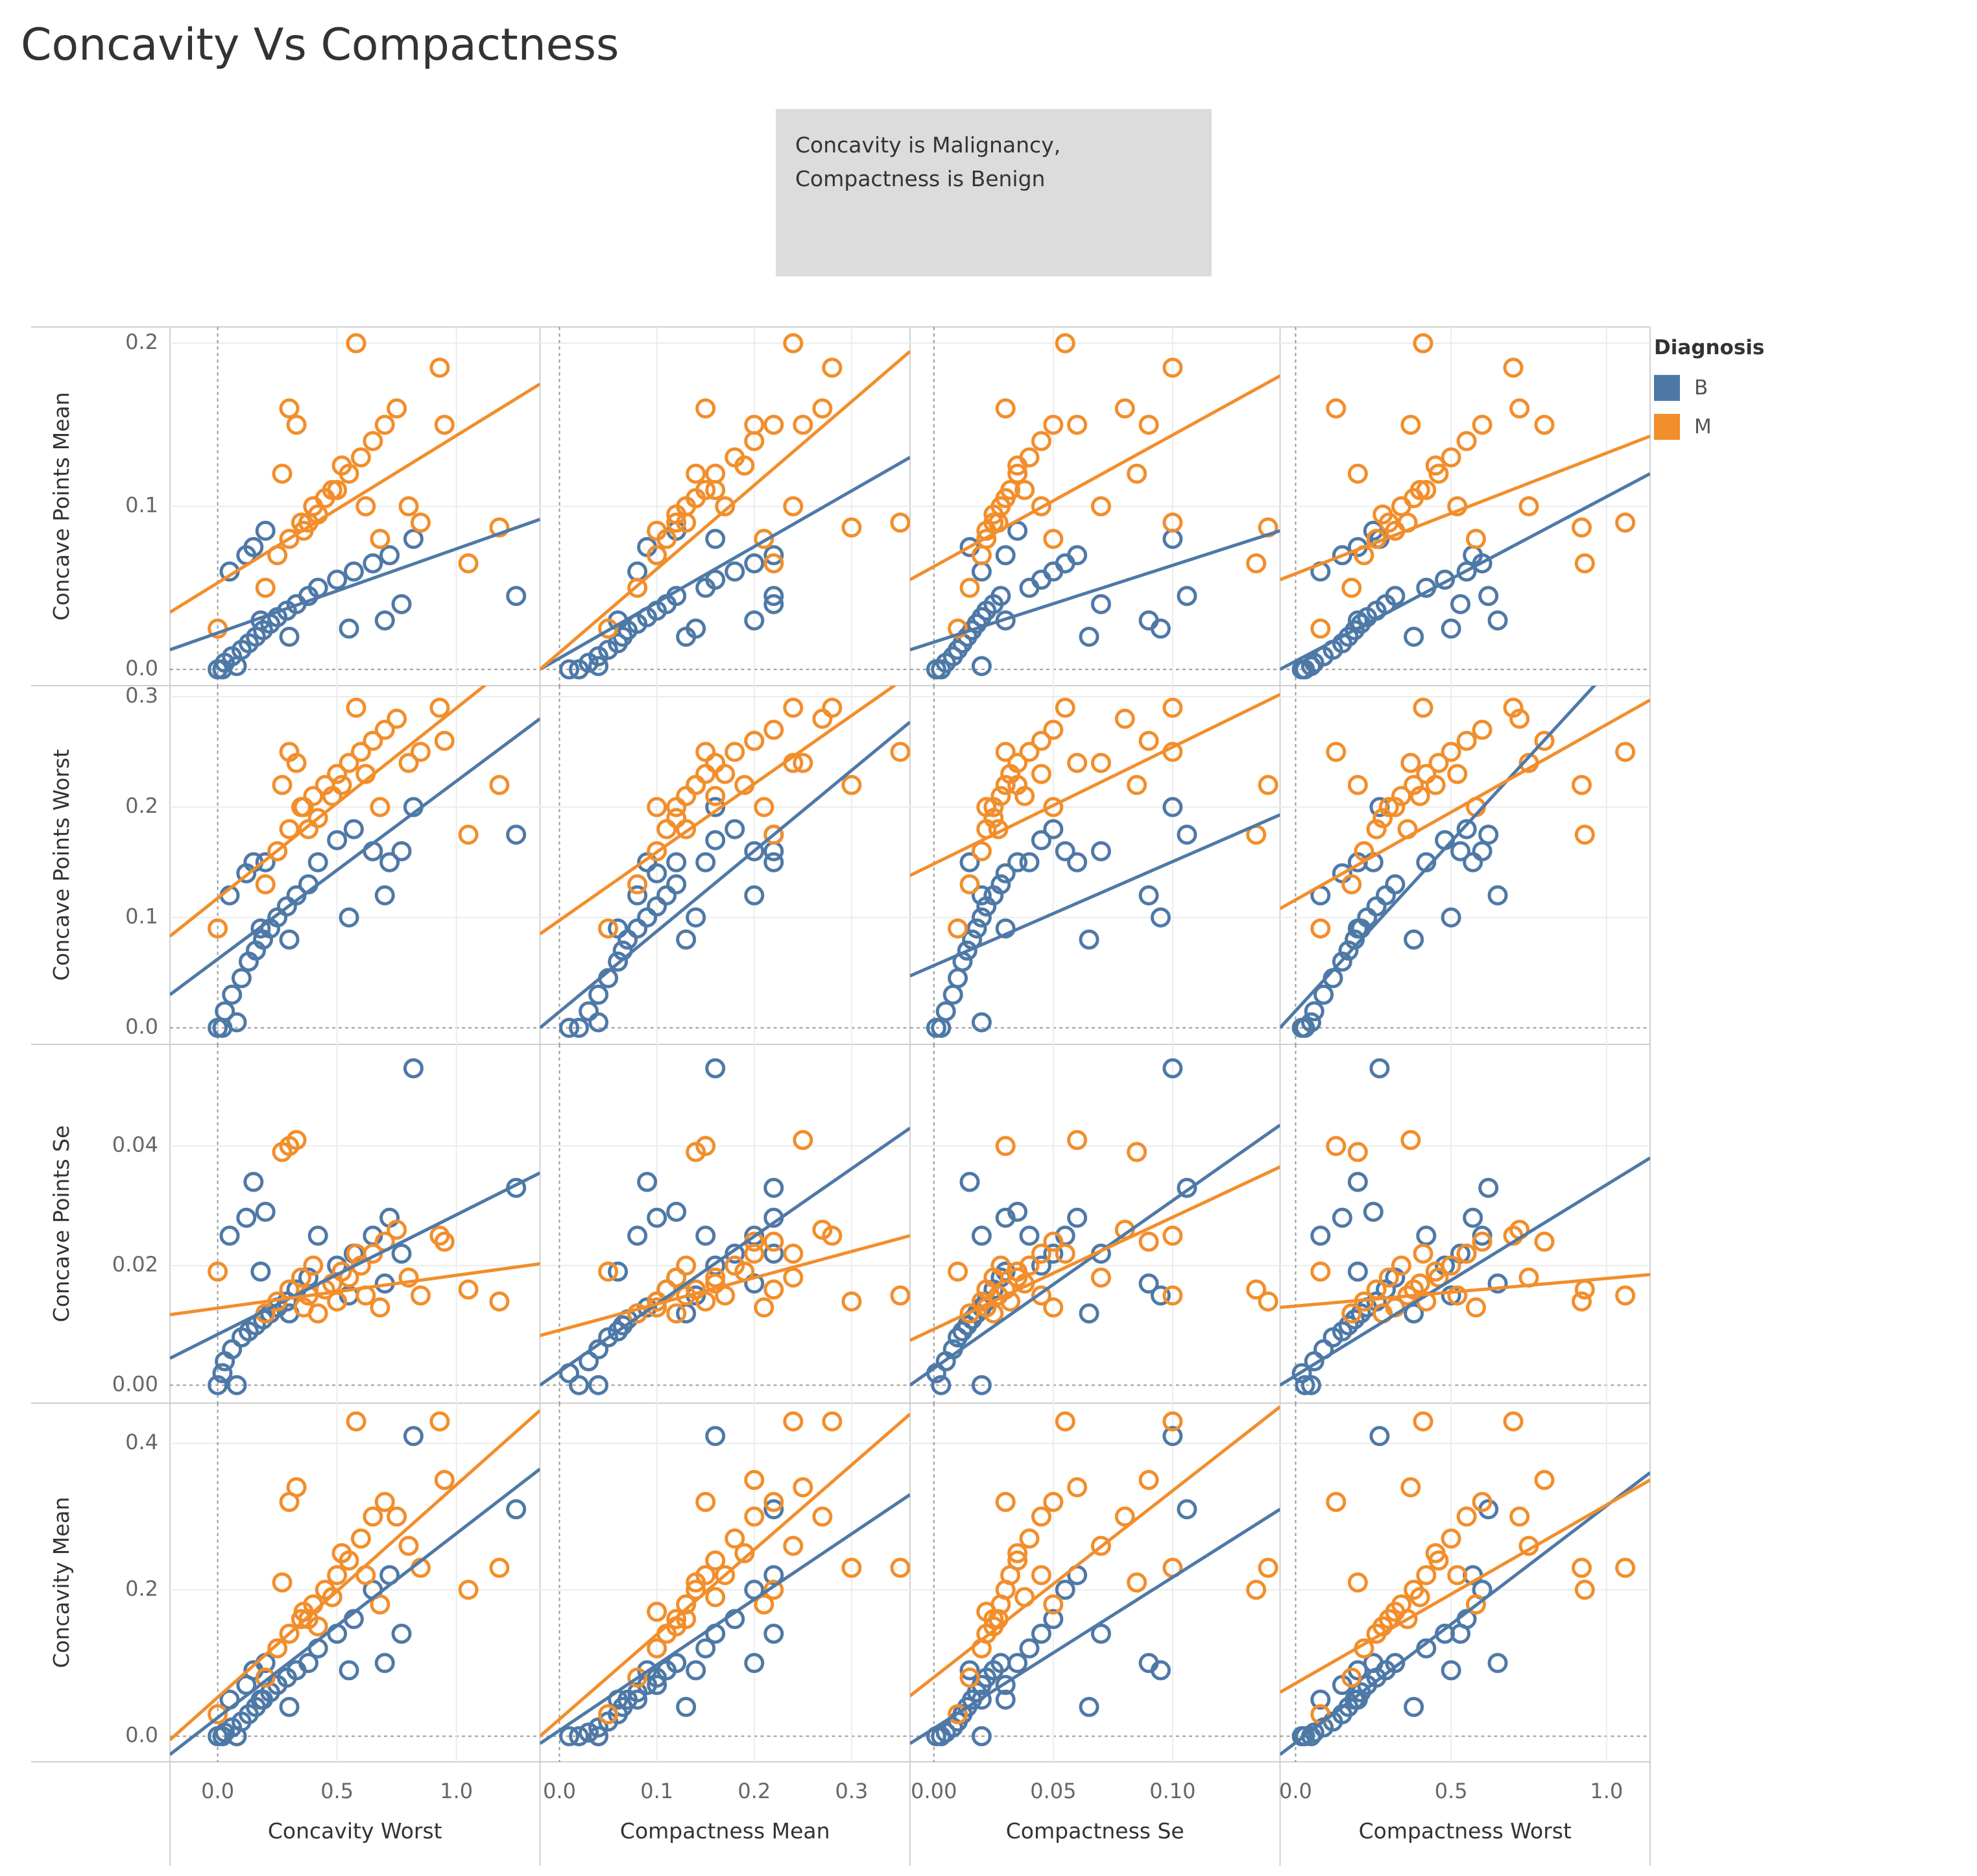 The width and height of the screenshot is (1977, 1876). I want to click on x-tick-label: 0.05, so click(1053, 1791).